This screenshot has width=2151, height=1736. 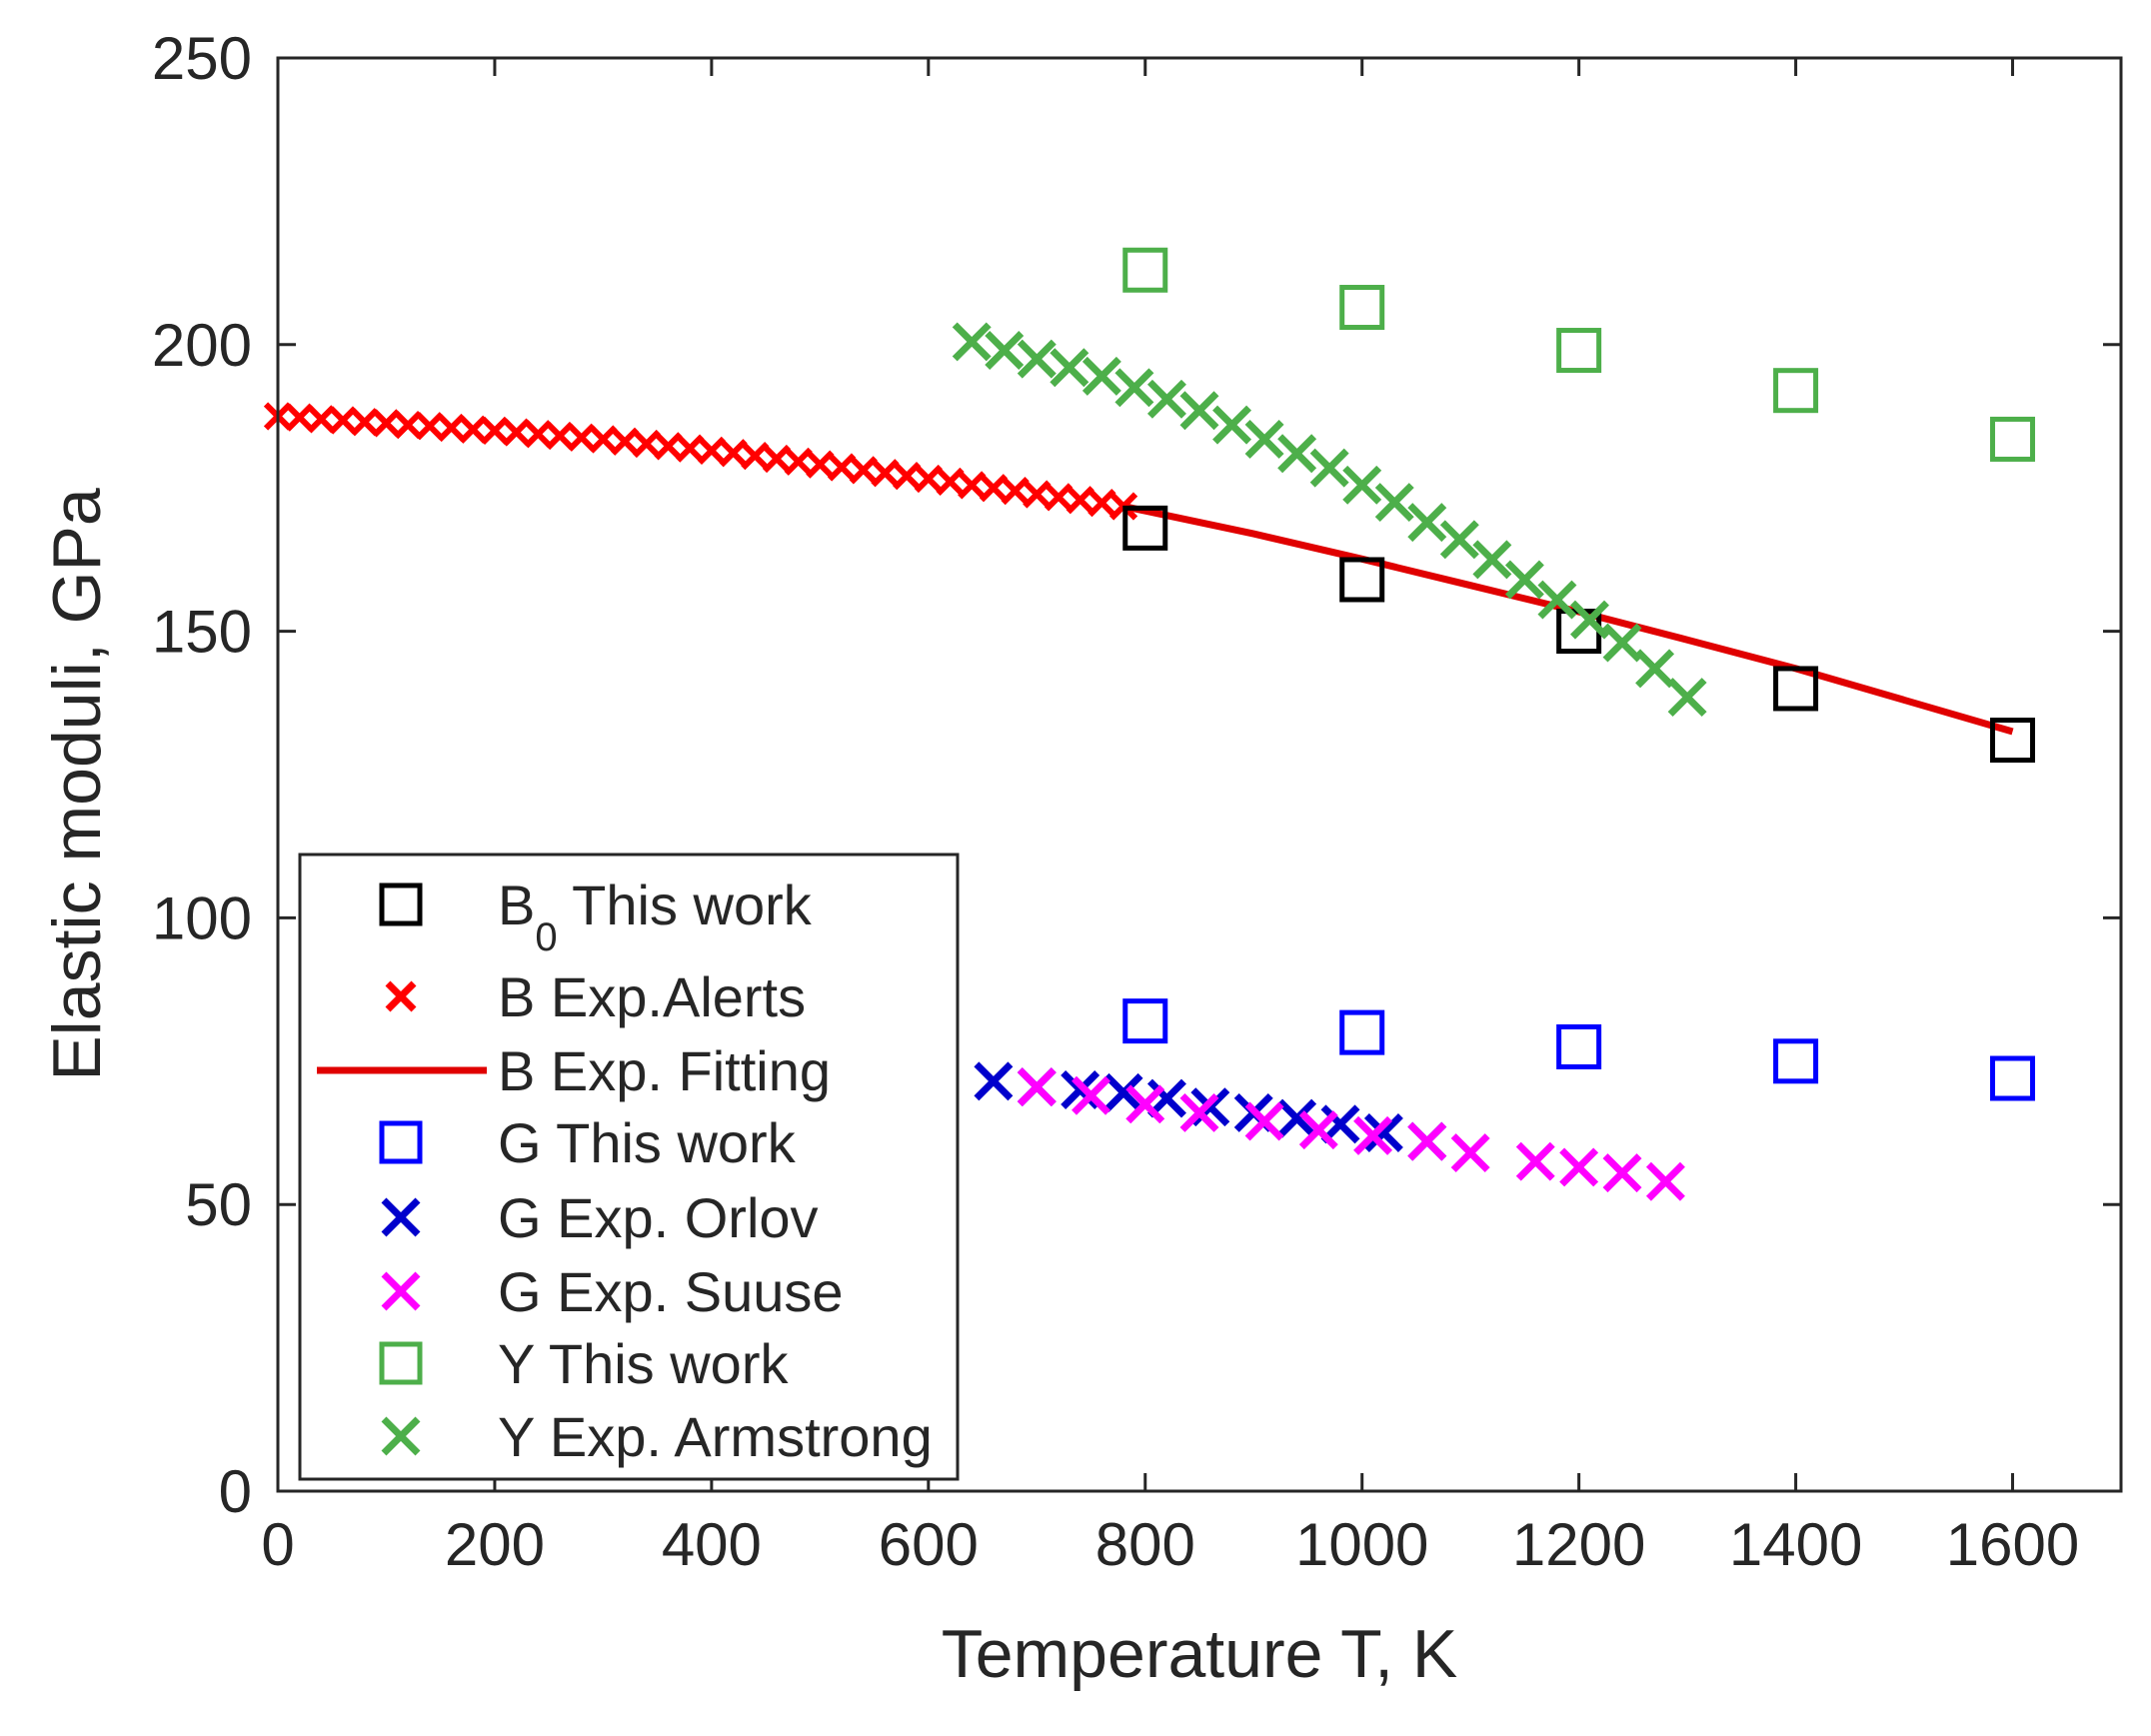 I want to click on x-tick-label: 200, so click(x=495, y=1544).